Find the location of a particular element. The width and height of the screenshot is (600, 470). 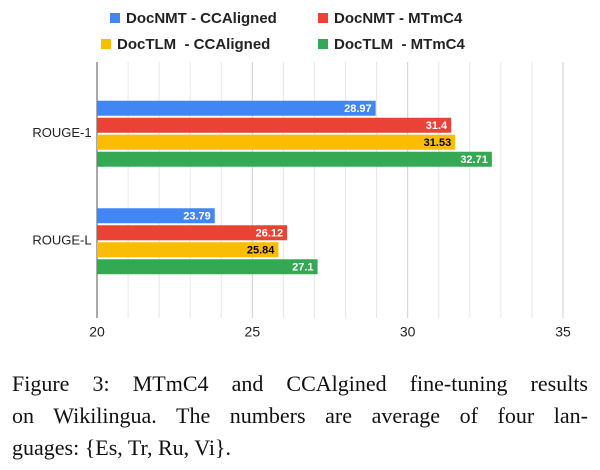

x-tick-label: 35 is located at coordinates (563, 332).